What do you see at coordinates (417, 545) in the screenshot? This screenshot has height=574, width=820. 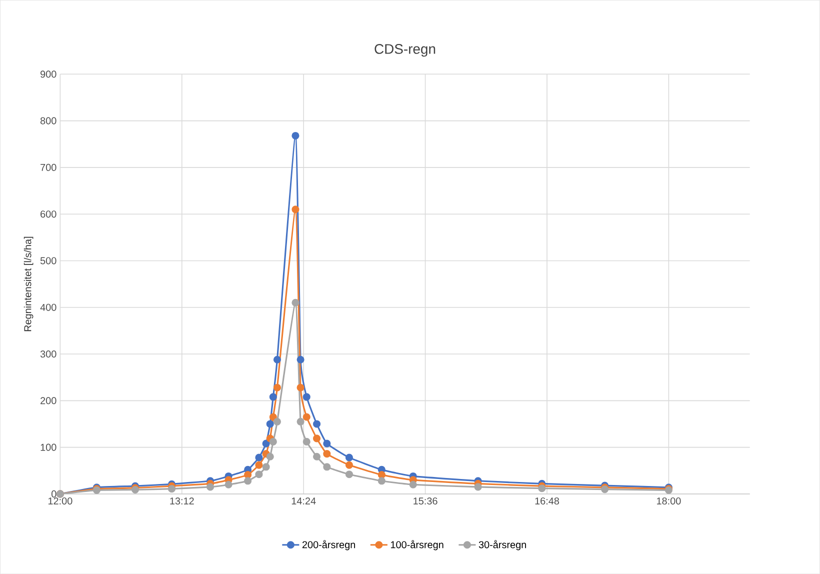 I see `legend-label: 100-årsregn` at bounding box center [417, 545].